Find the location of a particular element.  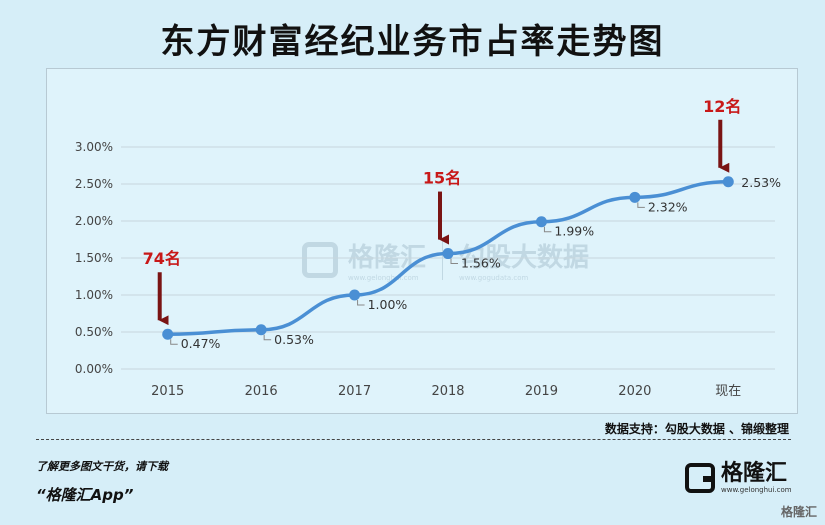

data-label: 1.99% is located at coordinates (574, 231).